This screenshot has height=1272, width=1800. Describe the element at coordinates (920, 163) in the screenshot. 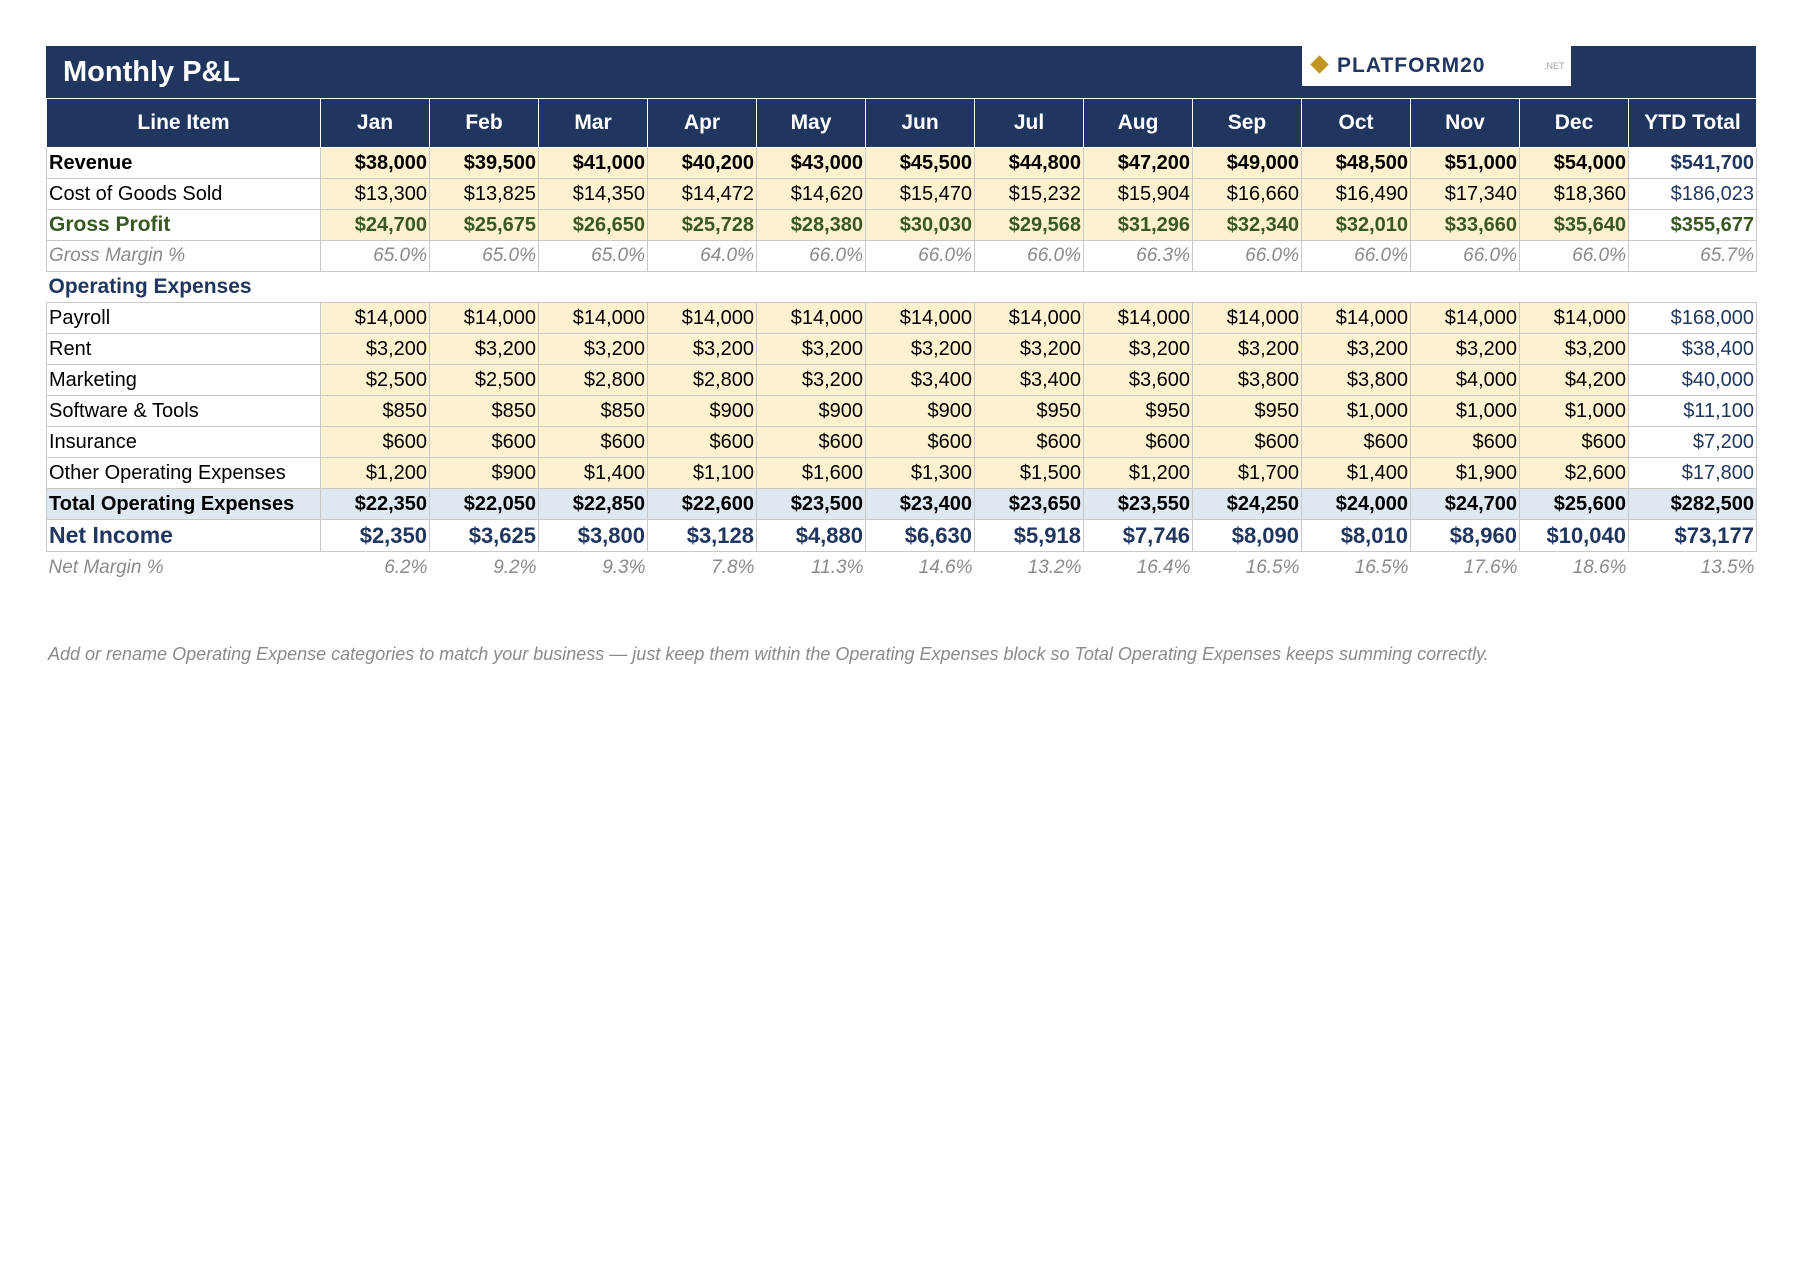

I see `month-cell: $45,500` at that location.